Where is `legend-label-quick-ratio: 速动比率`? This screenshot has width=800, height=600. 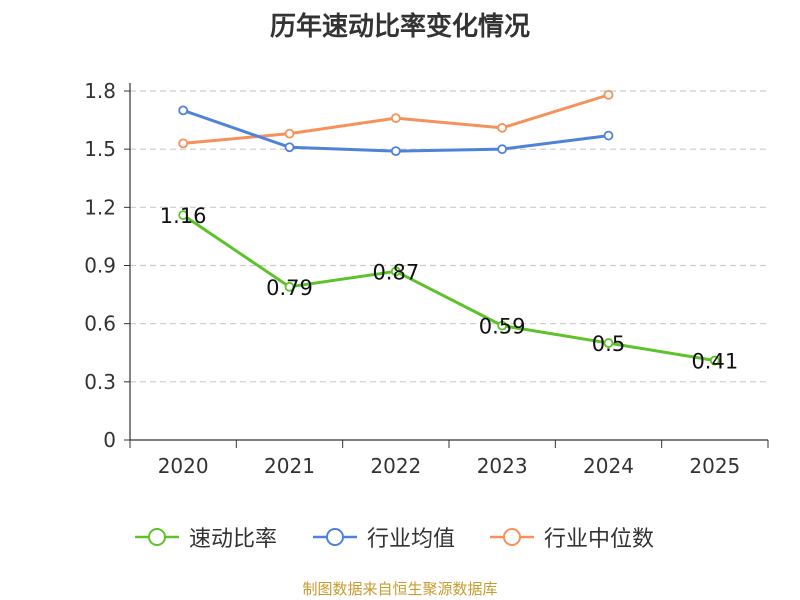 legend-label-quick-ratio: 速动比率 is located at coordinates (233, 539).